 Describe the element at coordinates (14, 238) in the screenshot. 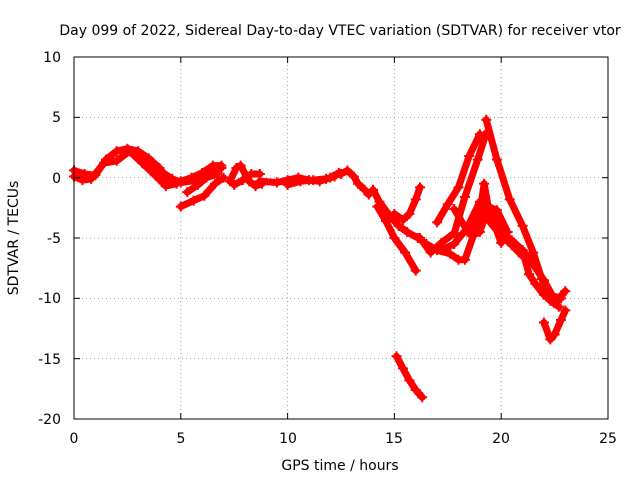

I see `y-axis-label: SDTVAR / TECUs` at that location.